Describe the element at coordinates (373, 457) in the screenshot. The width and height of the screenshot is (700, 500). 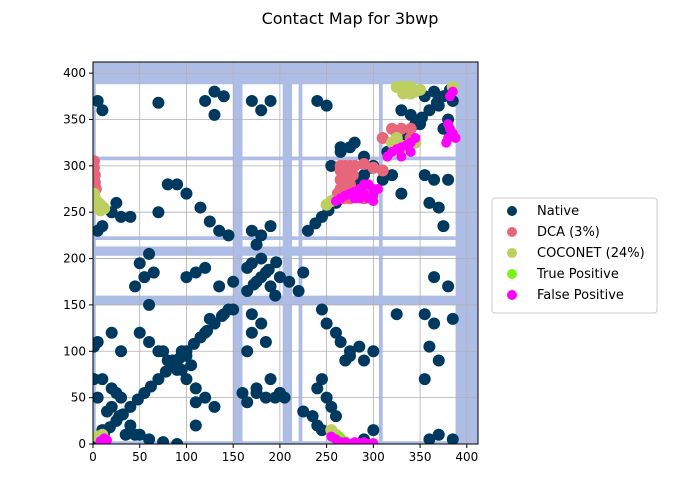
I see `x-tick-label: 300` at that location.